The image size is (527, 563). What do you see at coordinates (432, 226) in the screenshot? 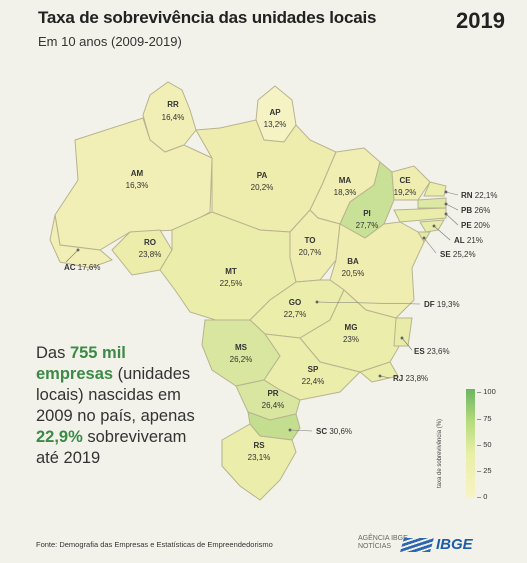
I see `state-al` at bounding box center [432, 226].